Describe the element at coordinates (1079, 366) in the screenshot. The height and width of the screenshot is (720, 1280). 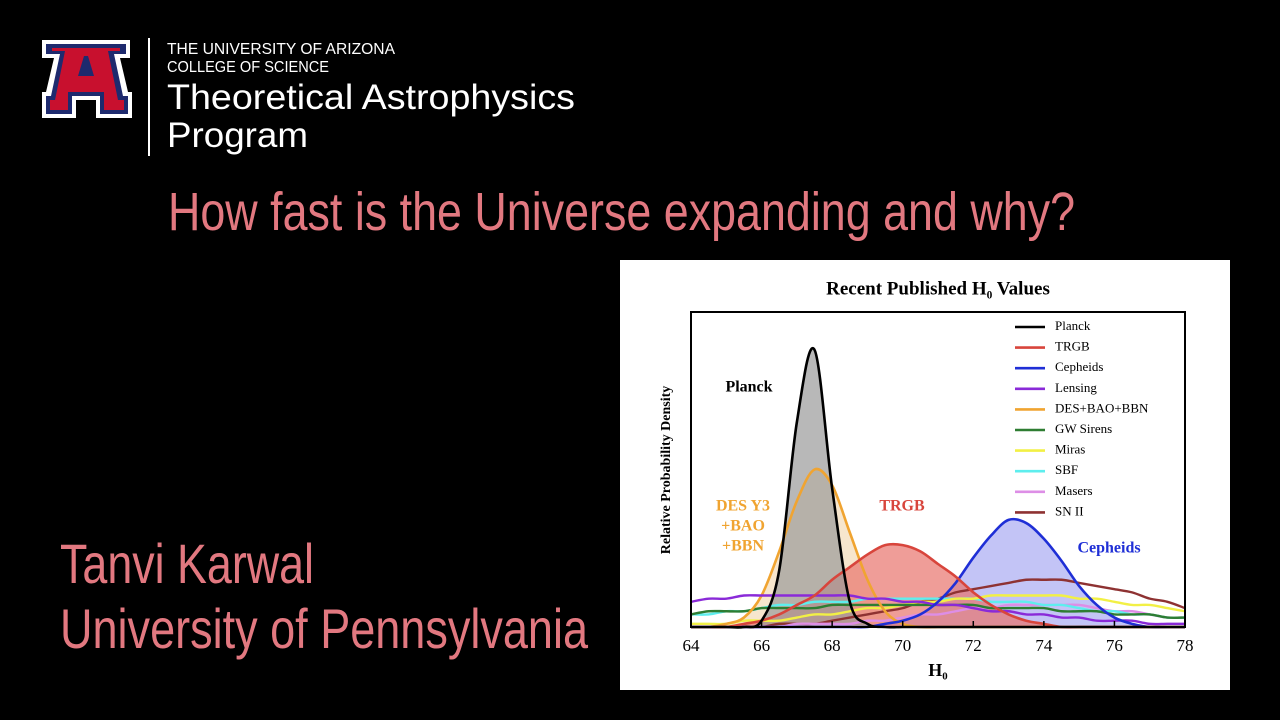
I see `legend-label: Cepheids` at that location.